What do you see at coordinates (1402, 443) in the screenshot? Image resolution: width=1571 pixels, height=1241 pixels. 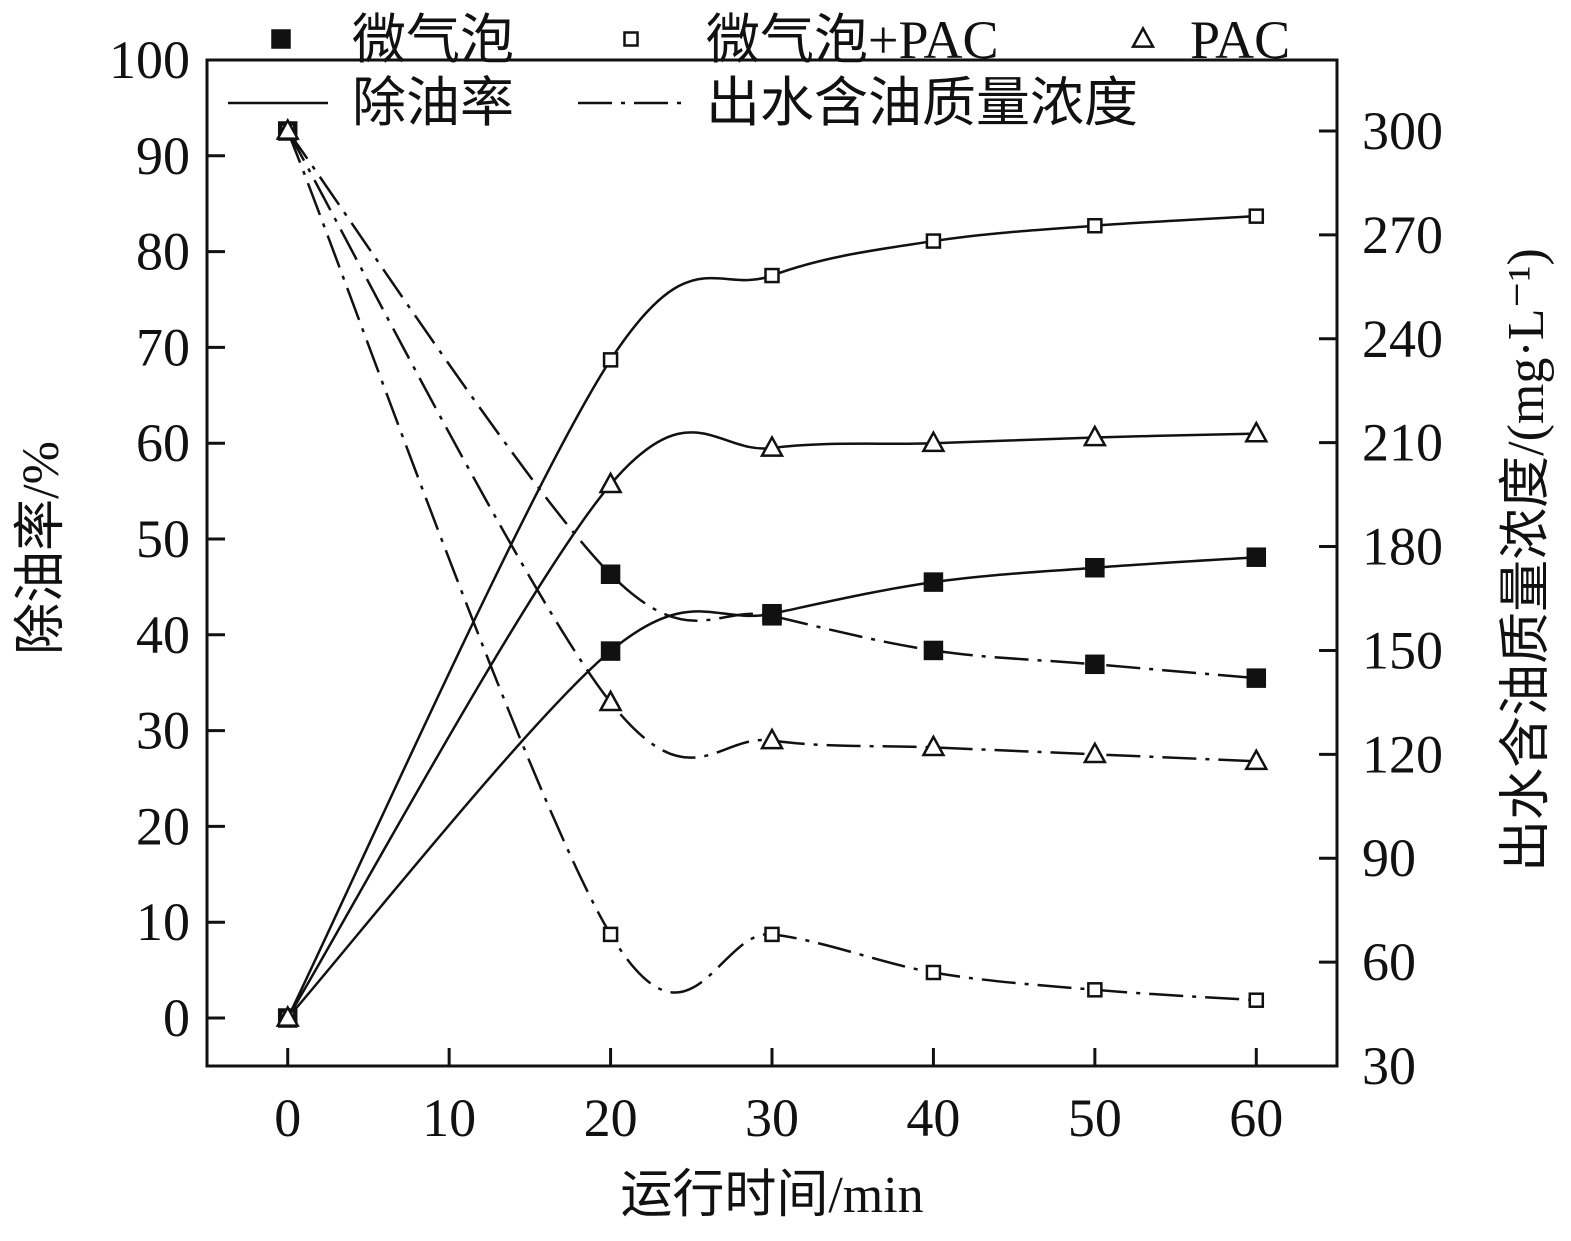 I see `y-right-tick-label: 210` at bounding box center [1402, 443].